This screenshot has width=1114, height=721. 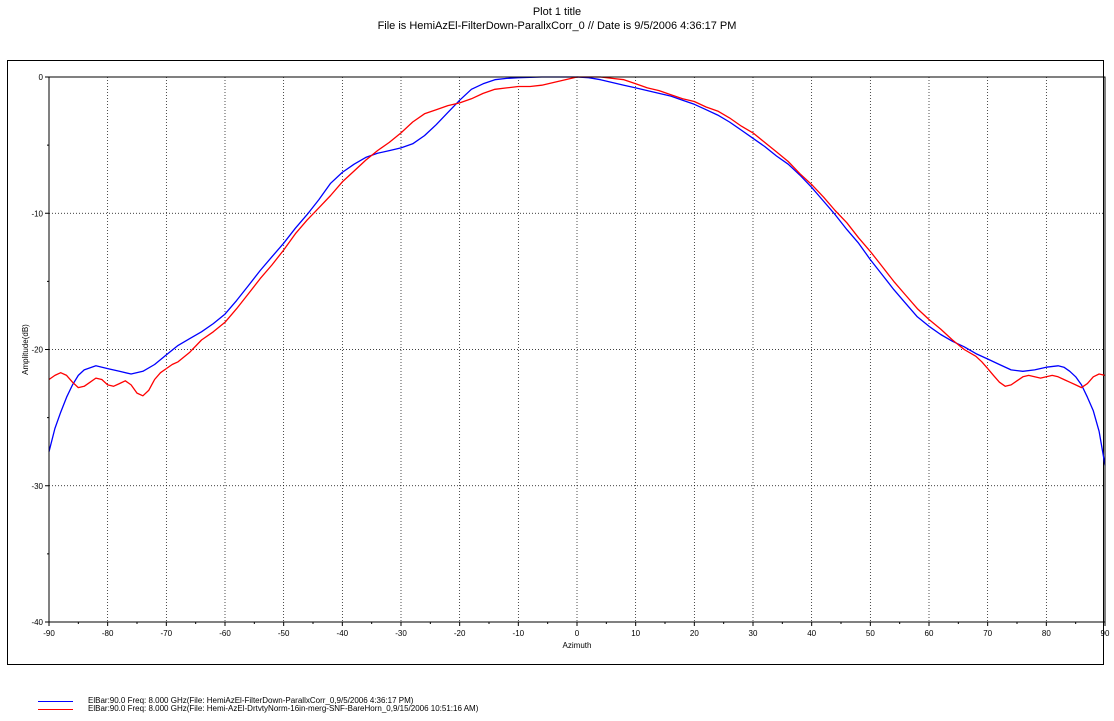 What do you see at coordinates (37, 486) in the screenshot?
I see `y-tick-label: -30` at bounding box center [37, 486].